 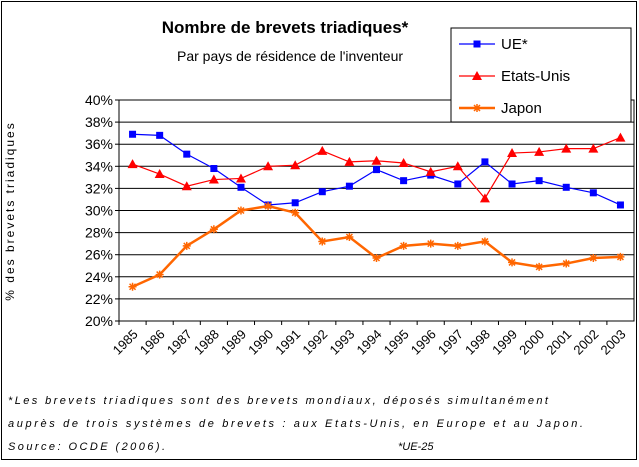 What do you see at coordinates (514, 44) in the screenshot?
I see `legend-label: UE*` at bounding box center [514, 44].